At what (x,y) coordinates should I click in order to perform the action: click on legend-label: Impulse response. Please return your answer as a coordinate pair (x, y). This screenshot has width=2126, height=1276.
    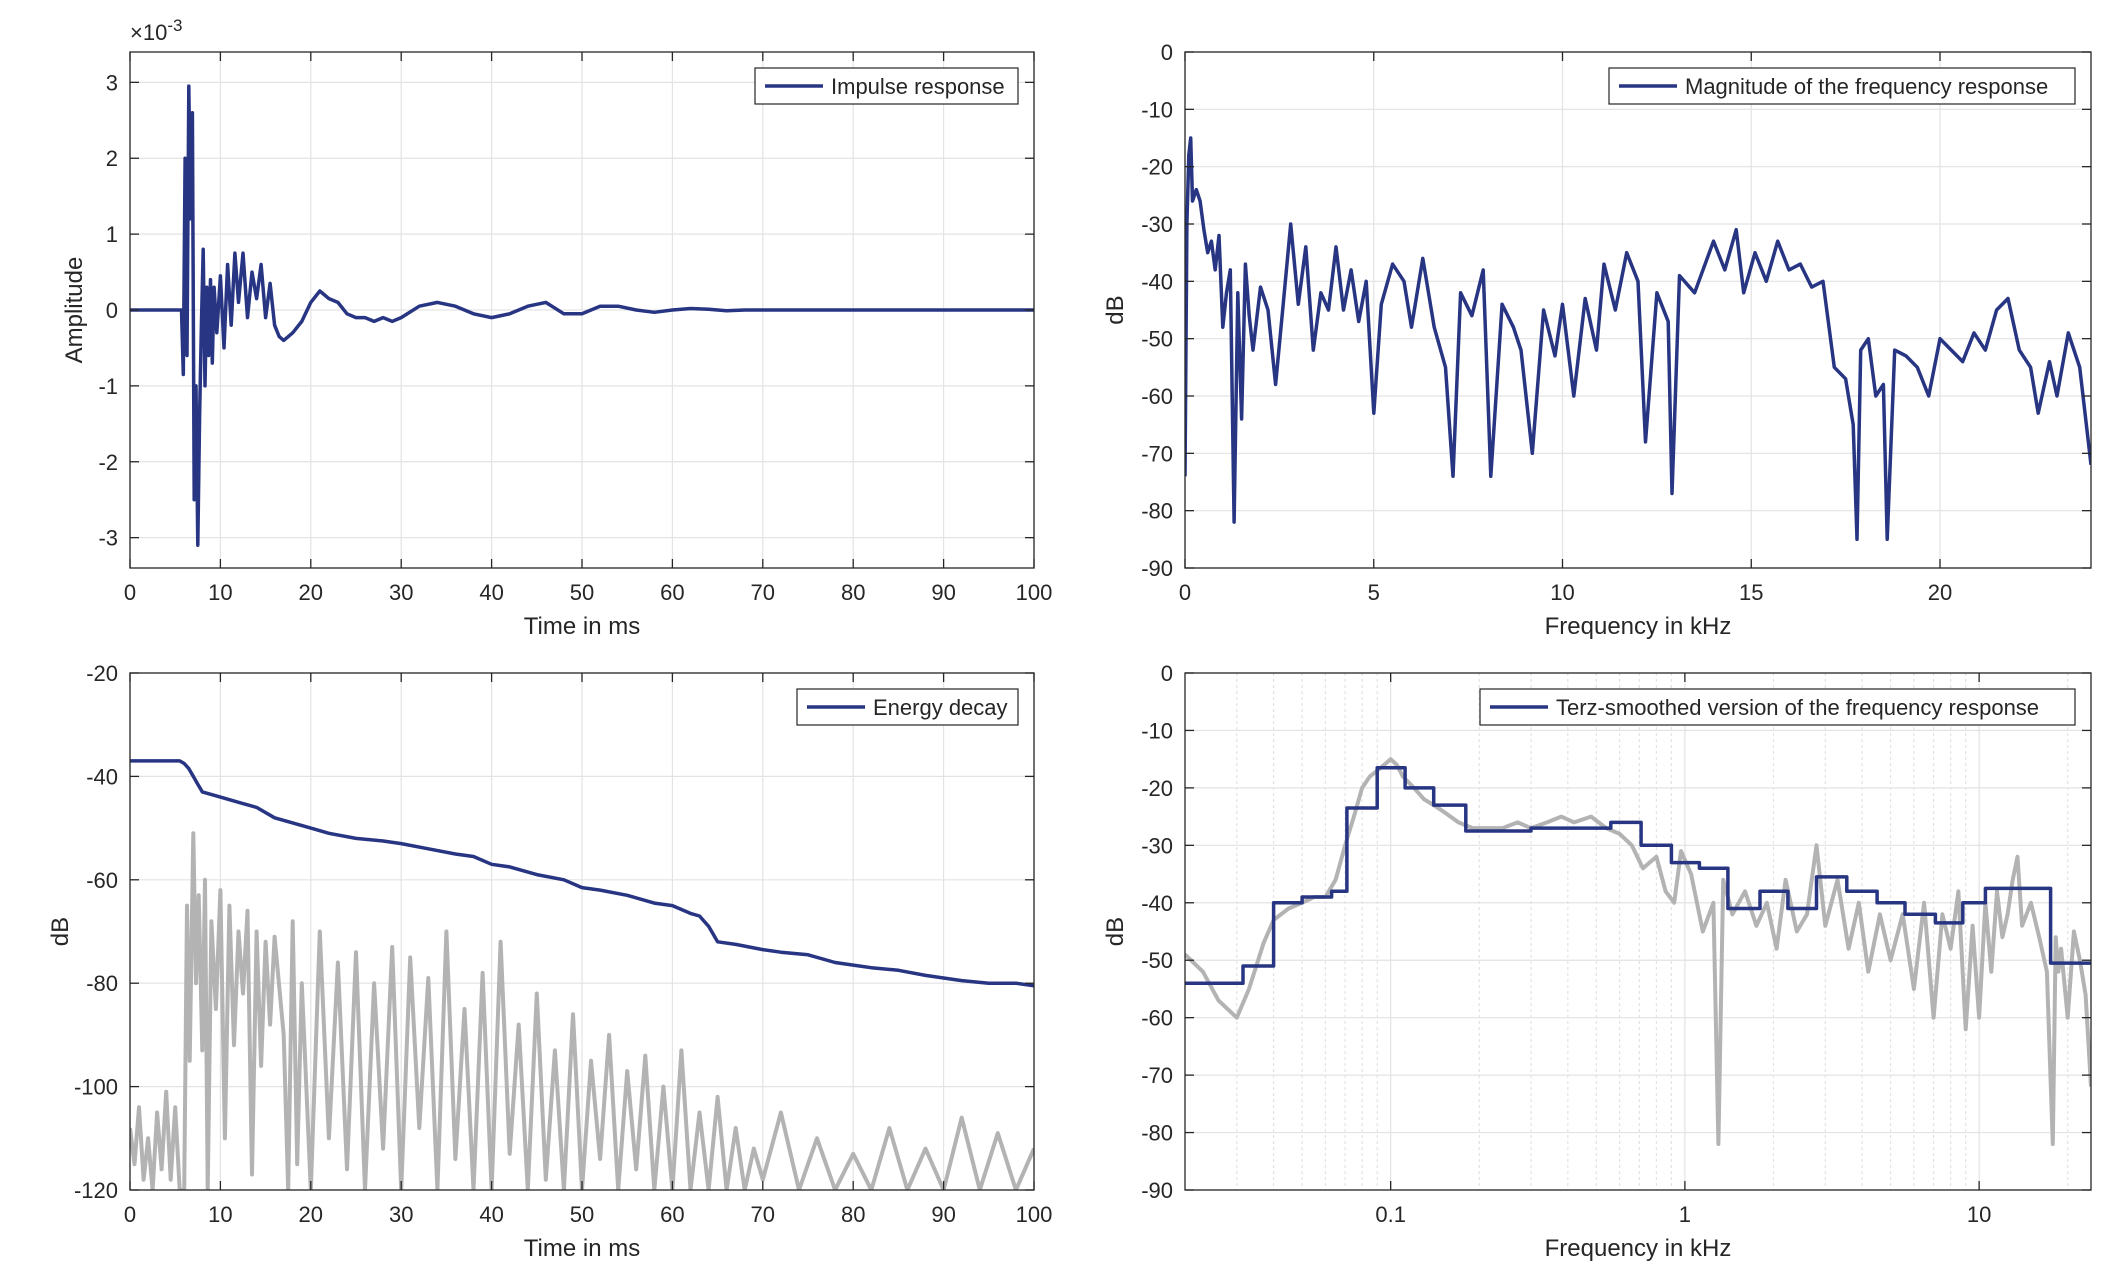
    Looking at the image, I should click on (918, 86).